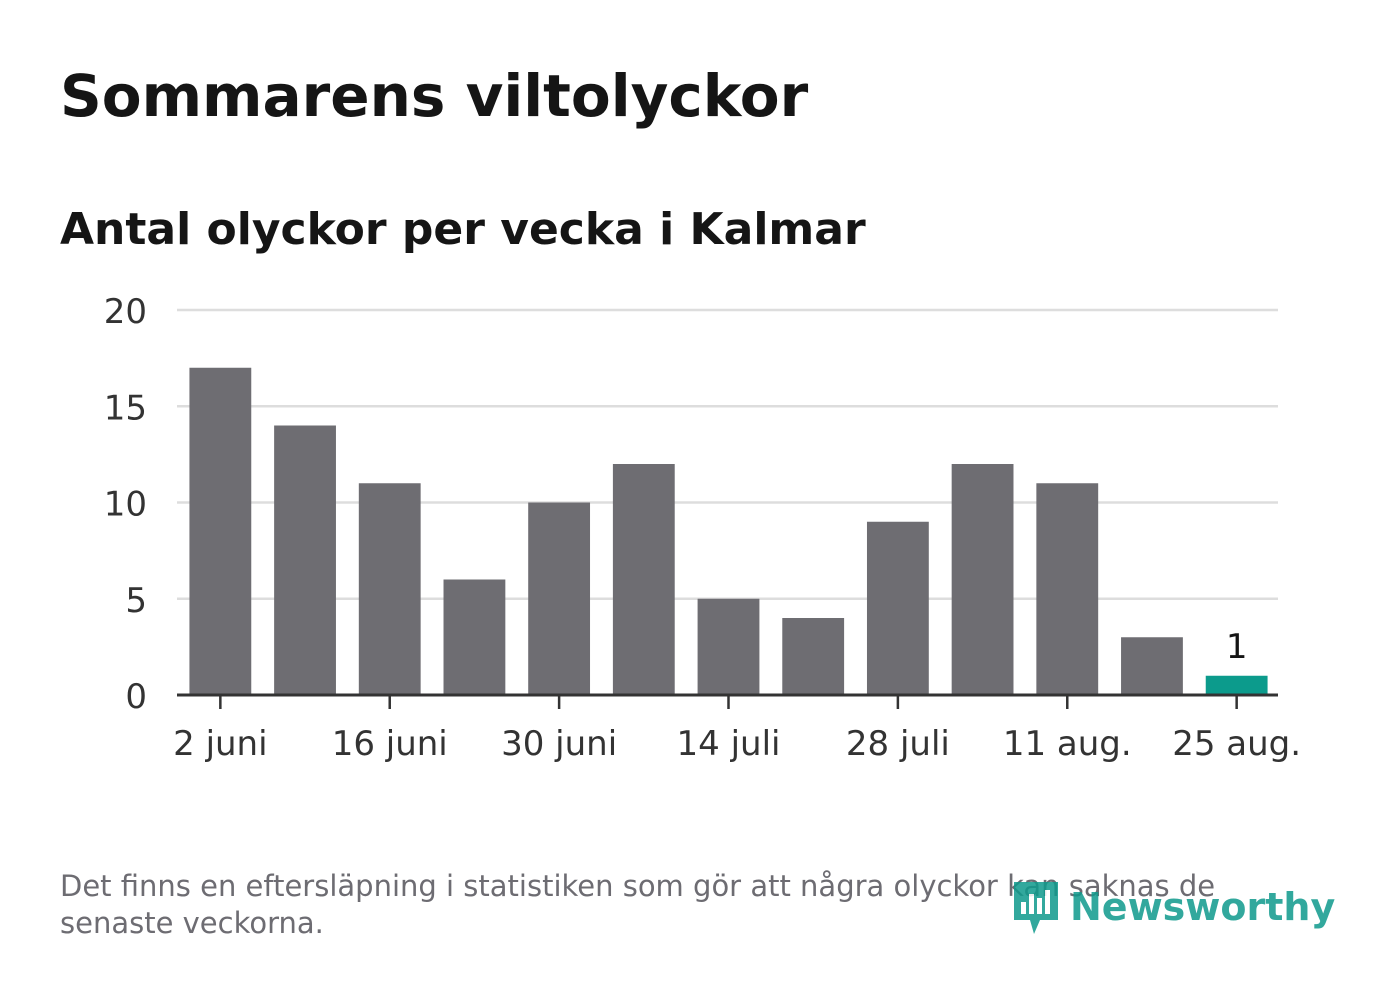 Image resolution: width=1382 pixels, height=999 pixels. I want to click on data-labels: 1, so click(1237, 647).